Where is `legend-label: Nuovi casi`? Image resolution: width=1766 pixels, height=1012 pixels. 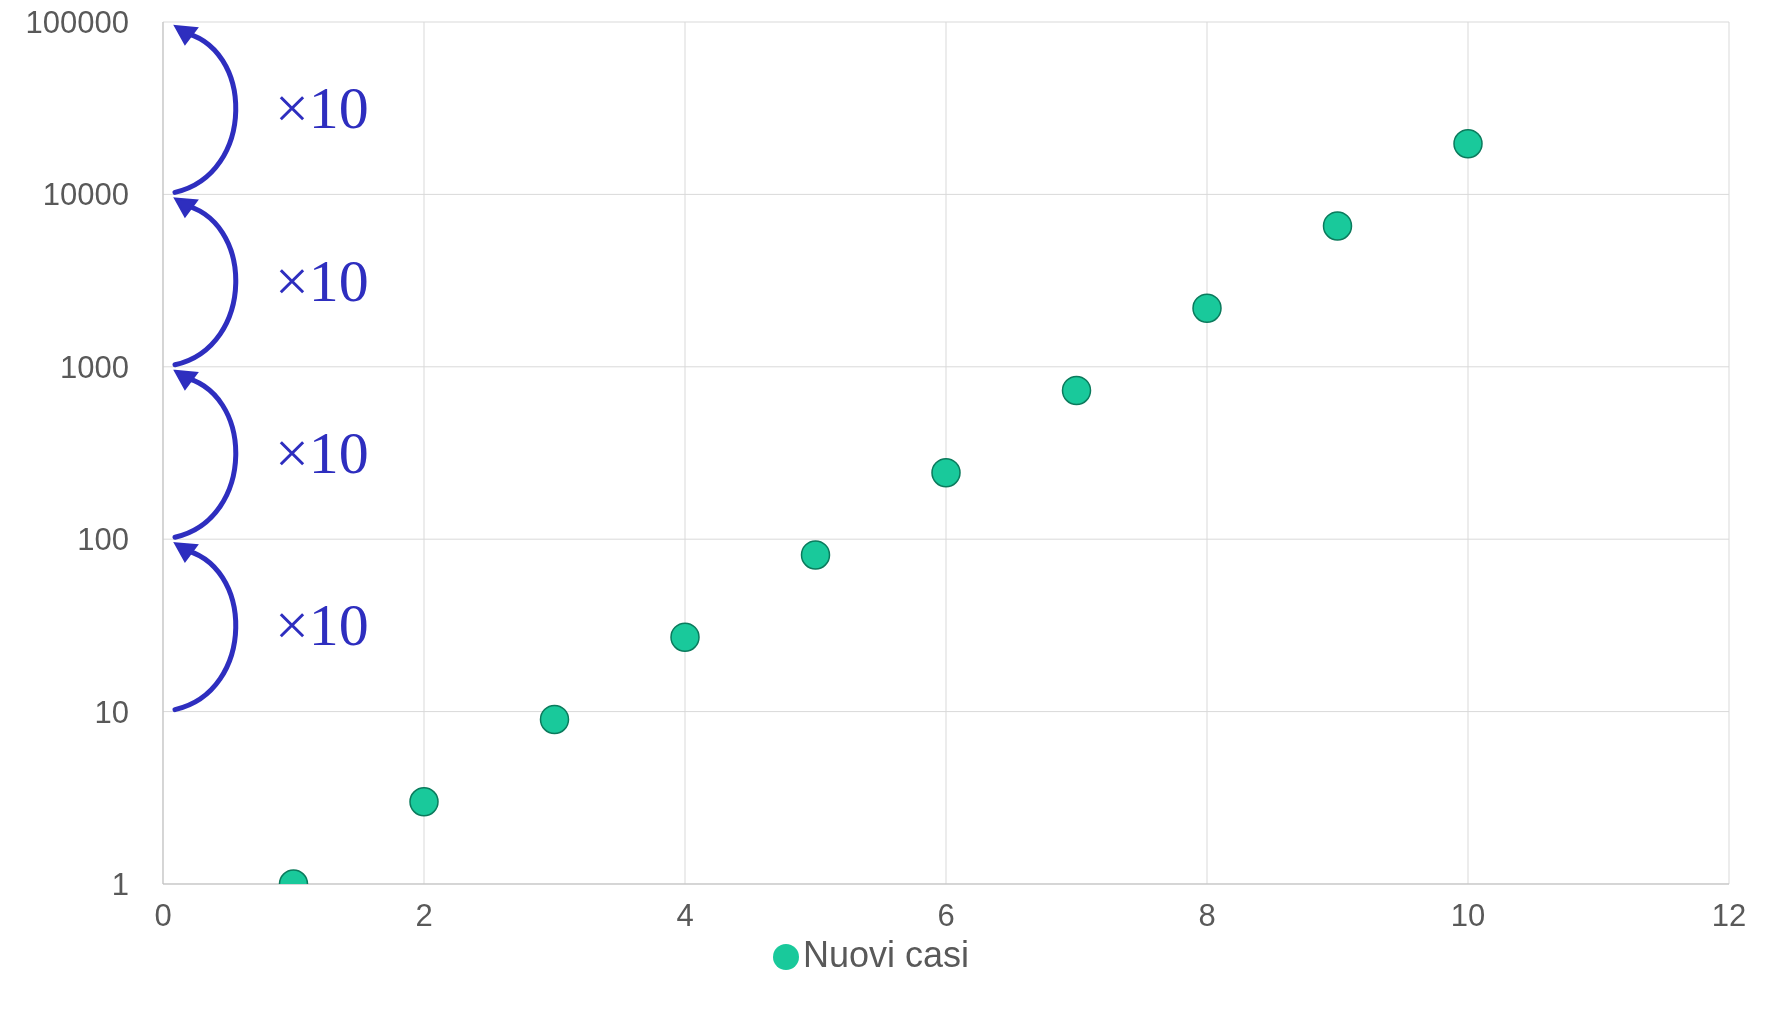 legend-label: Nuovi casi is located at coordinates (886, 954).